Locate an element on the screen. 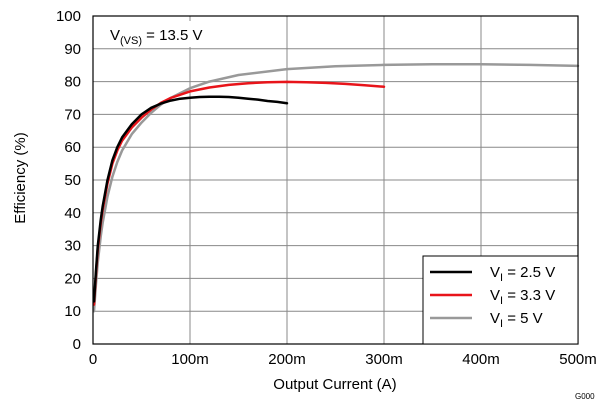  y-tick-label: 0 is located at coordinates (77, 344).